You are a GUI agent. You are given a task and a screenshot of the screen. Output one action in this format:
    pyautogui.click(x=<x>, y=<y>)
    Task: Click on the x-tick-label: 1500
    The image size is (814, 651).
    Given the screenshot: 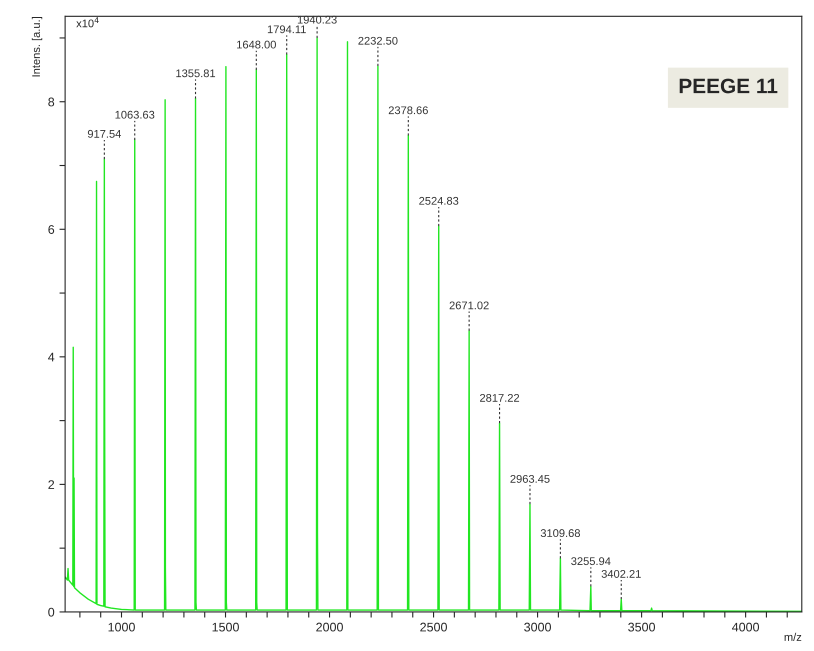 What is the action you would take?
    pyautogui.click(x=225, y=627)
    